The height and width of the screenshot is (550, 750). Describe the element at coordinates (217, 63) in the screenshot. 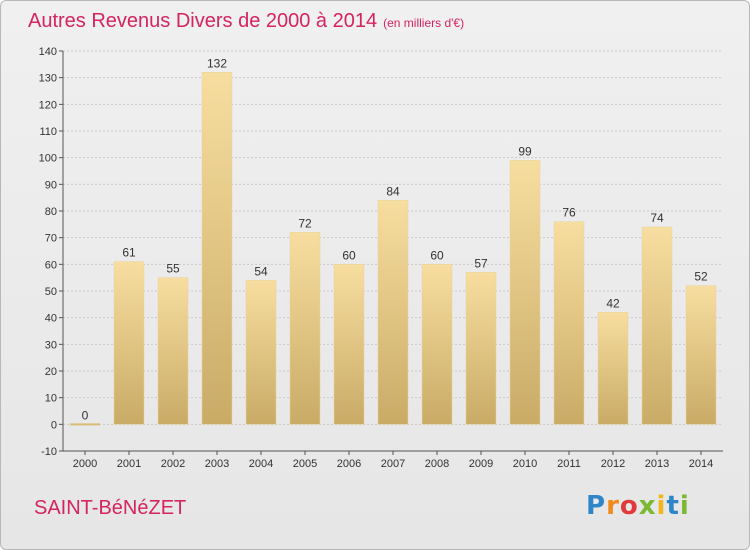

I see `data-label: 132` at that location.